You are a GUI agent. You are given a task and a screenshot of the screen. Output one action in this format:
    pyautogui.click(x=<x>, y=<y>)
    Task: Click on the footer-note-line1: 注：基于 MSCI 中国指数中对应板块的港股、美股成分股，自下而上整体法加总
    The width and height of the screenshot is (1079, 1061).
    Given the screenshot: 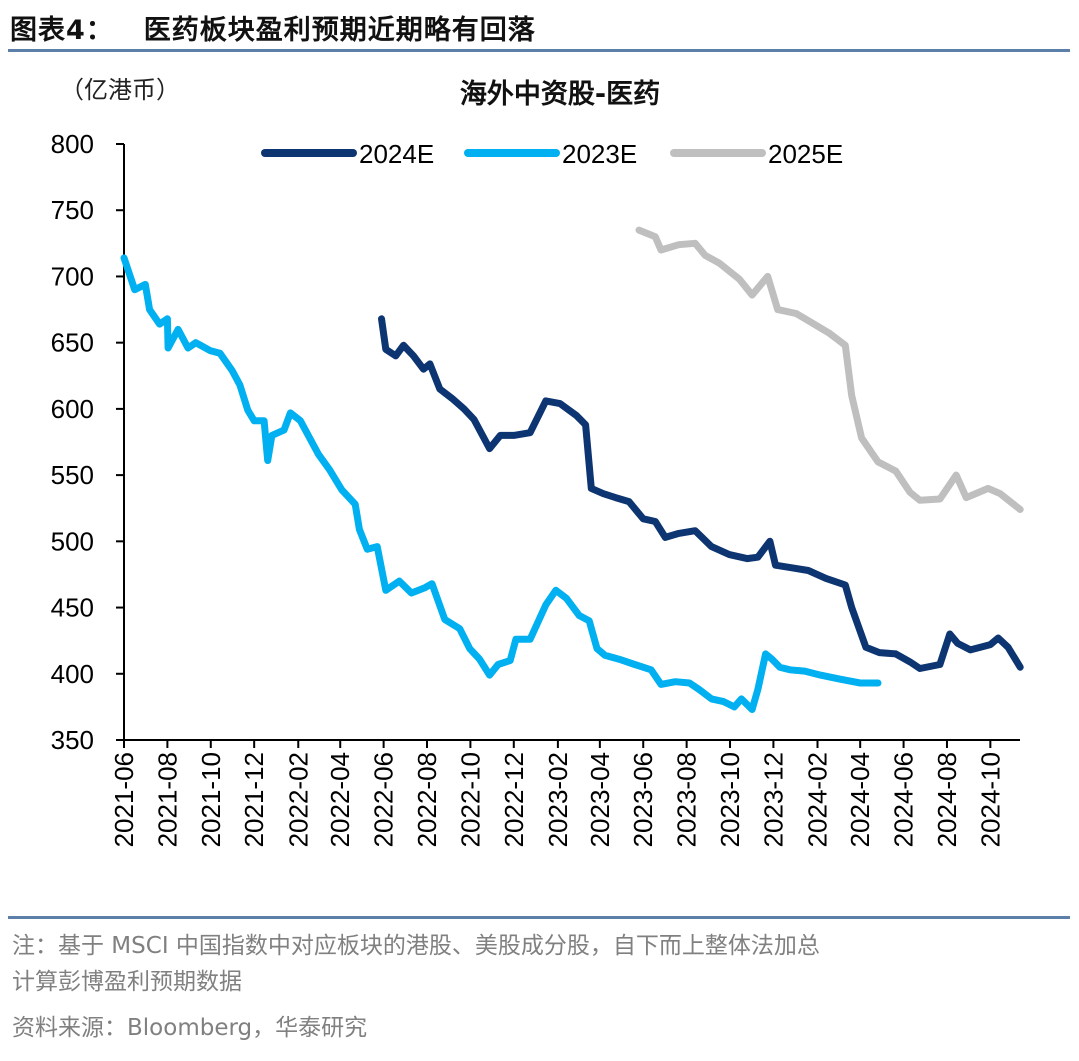 What is the action you would take?
    pyautogui.click(x=416, y=946)
    